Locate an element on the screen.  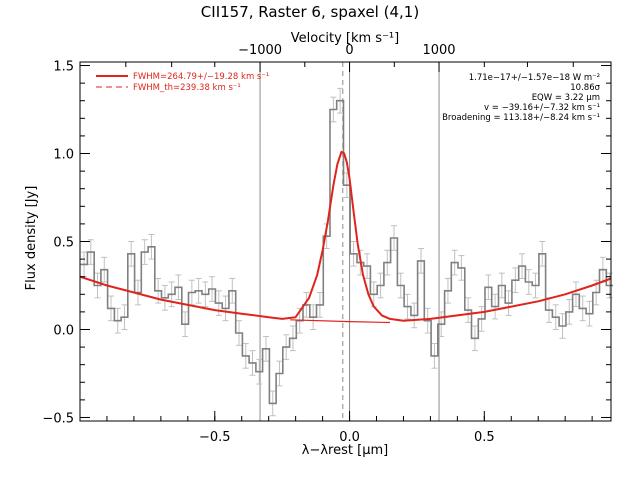
top-tick-label: 1000 is located at coordinates (438, 50).